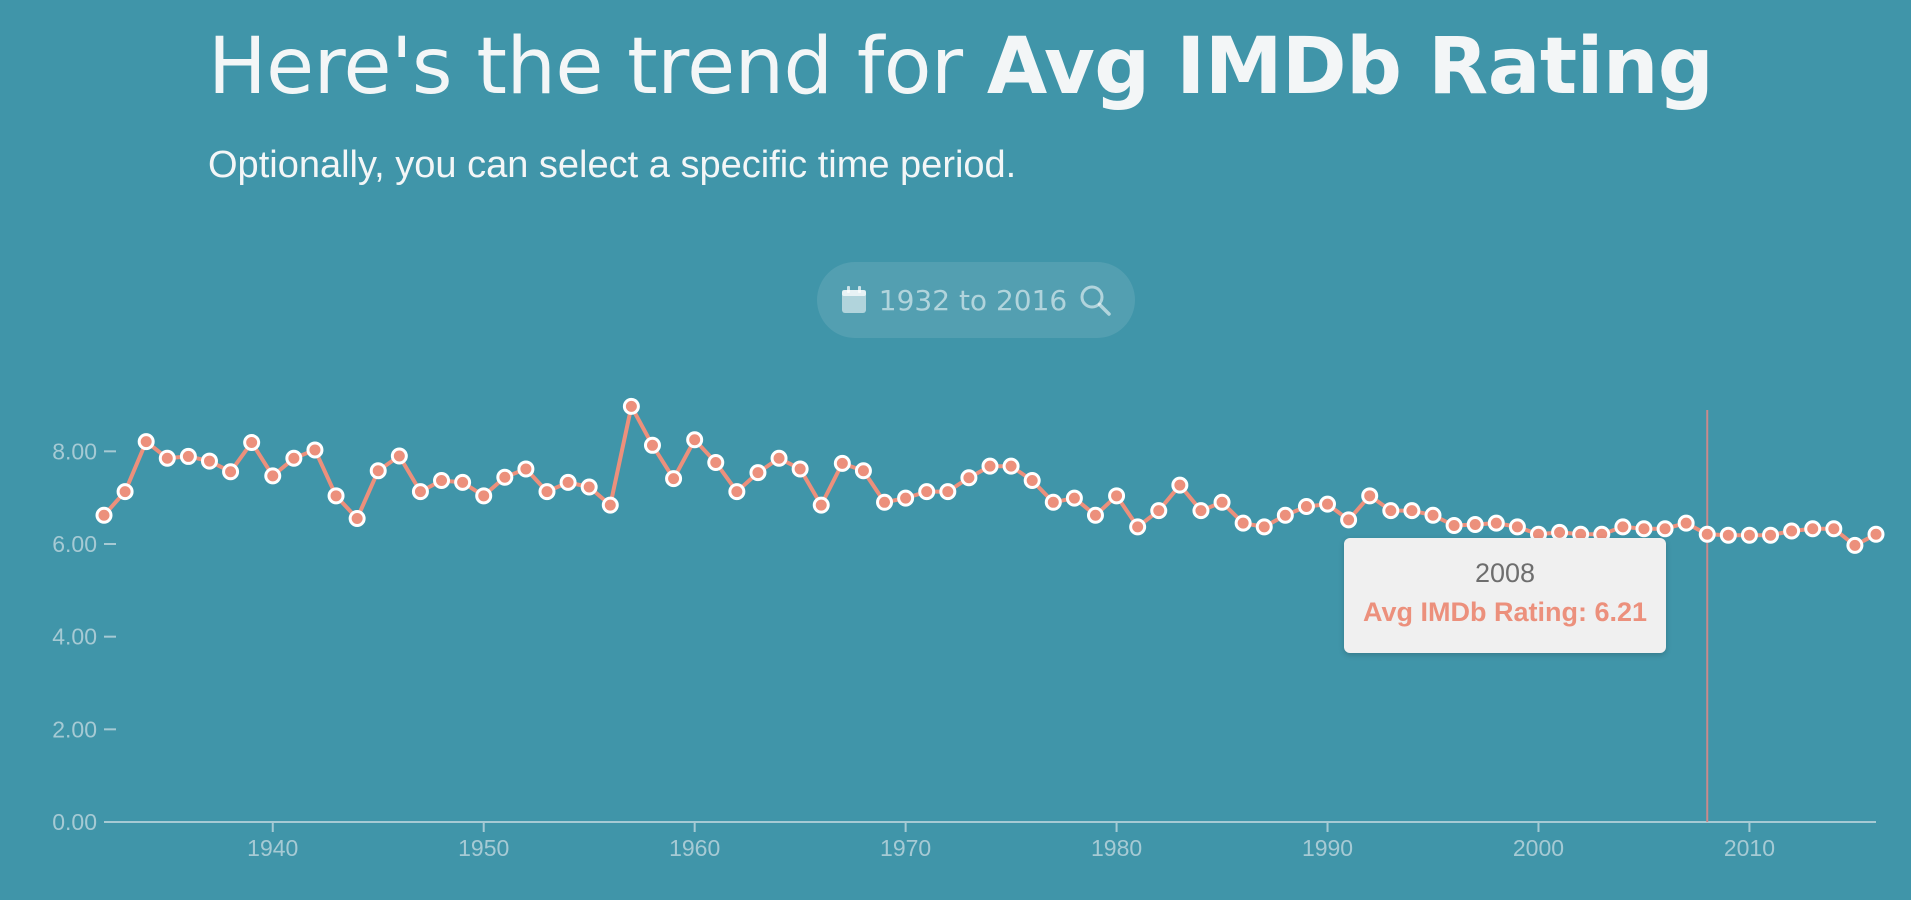 This screenshot has height=900, width=1911. I want to click on title-prefix: Here's the trend for, so click(585, 67).